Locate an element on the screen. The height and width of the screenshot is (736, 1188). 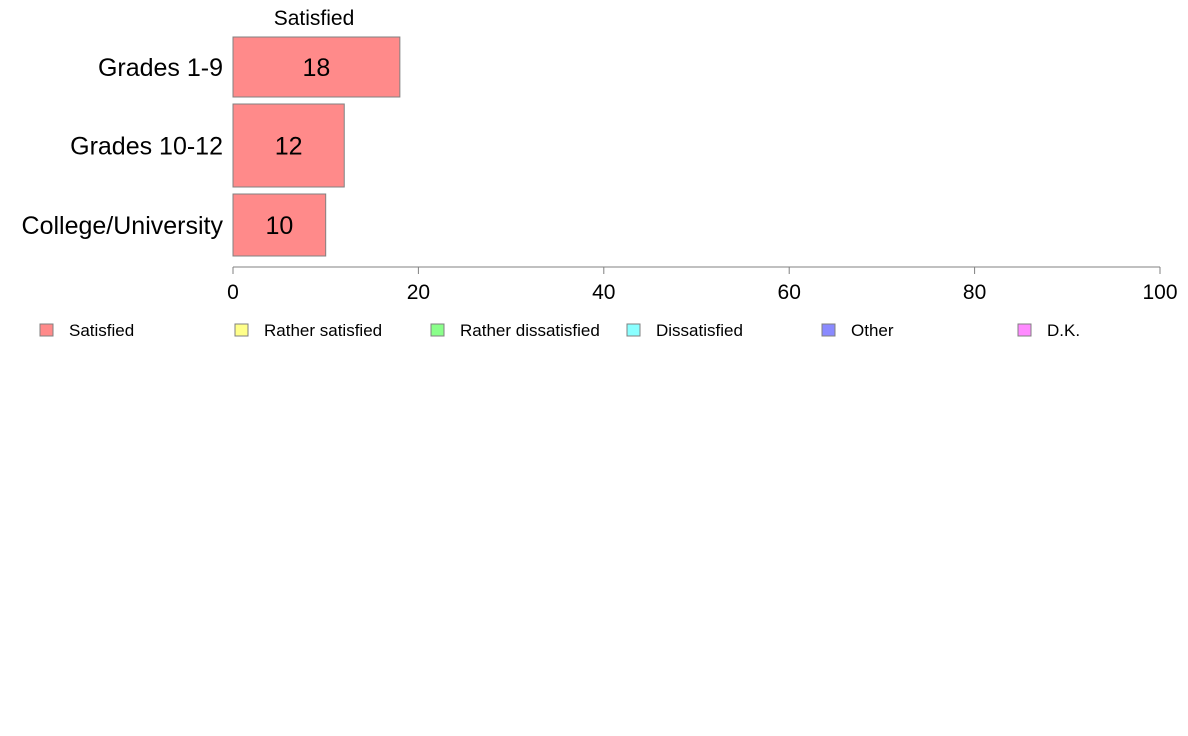
bars-layer: 18 12 10 is located at coordinates (316, 146).